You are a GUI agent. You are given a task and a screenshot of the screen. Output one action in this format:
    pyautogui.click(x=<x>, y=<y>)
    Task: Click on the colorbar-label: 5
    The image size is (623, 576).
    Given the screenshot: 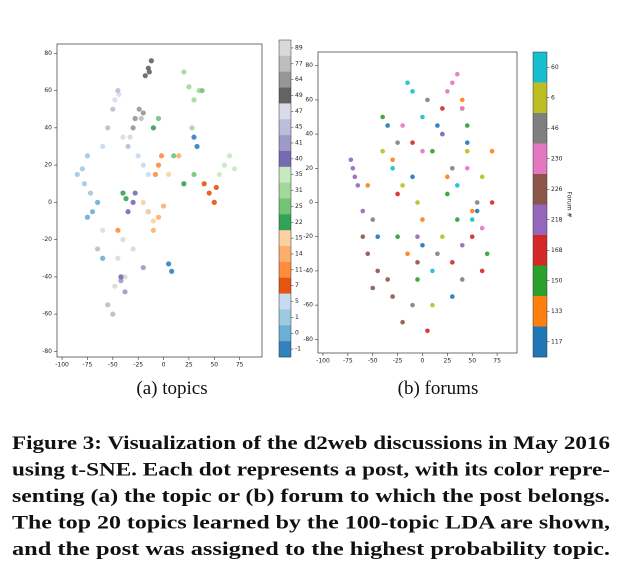 What is the action you would take?
    pyautogui.click(x=297, y=301)
    